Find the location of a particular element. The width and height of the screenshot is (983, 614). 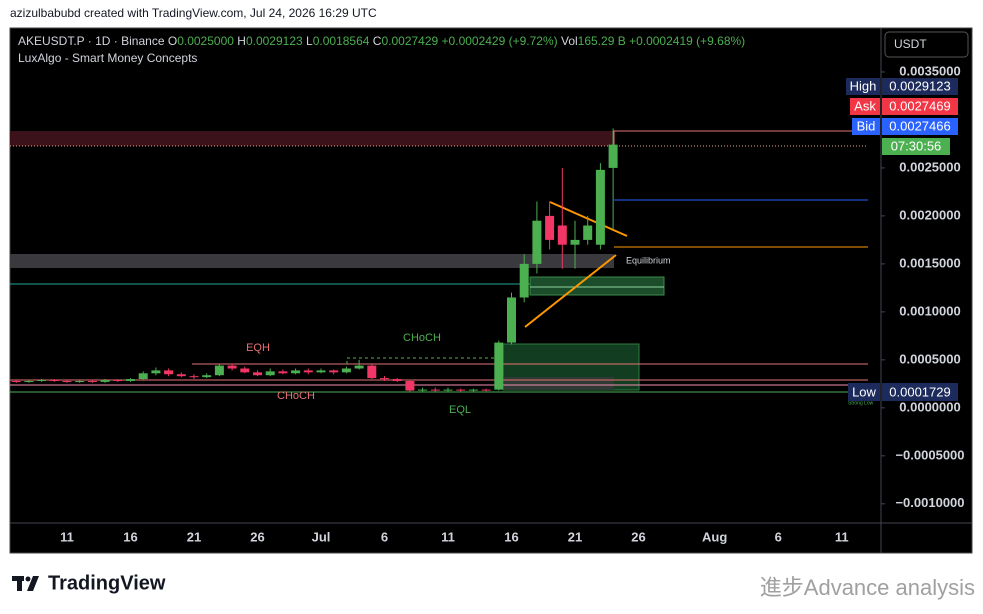

x-tick-label: Aug is located at coordinates (714, 536).